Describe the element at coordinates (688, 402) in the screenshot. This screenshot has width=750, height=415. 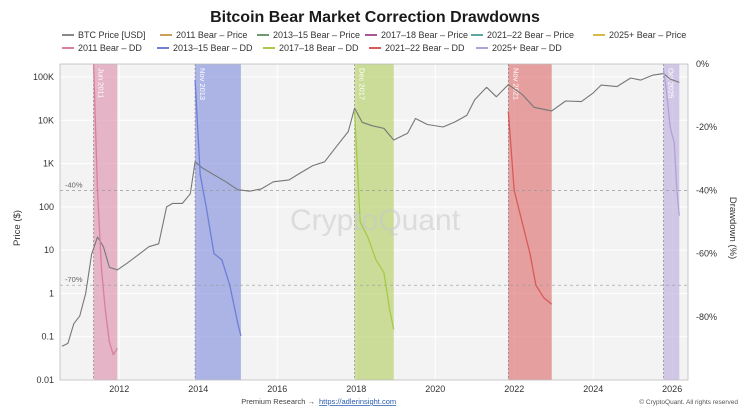
I see `footer-copyright: © CryptoQuant. All rights reserved` at that location.